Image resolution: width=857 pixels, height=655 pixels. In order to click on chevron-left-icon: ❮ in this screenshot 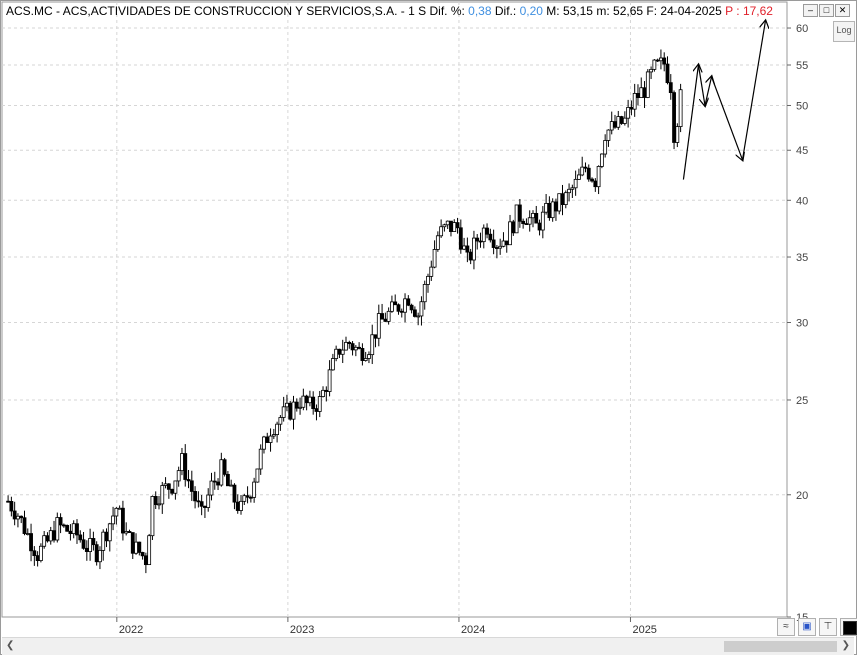, I will do `click(10, 645)`.